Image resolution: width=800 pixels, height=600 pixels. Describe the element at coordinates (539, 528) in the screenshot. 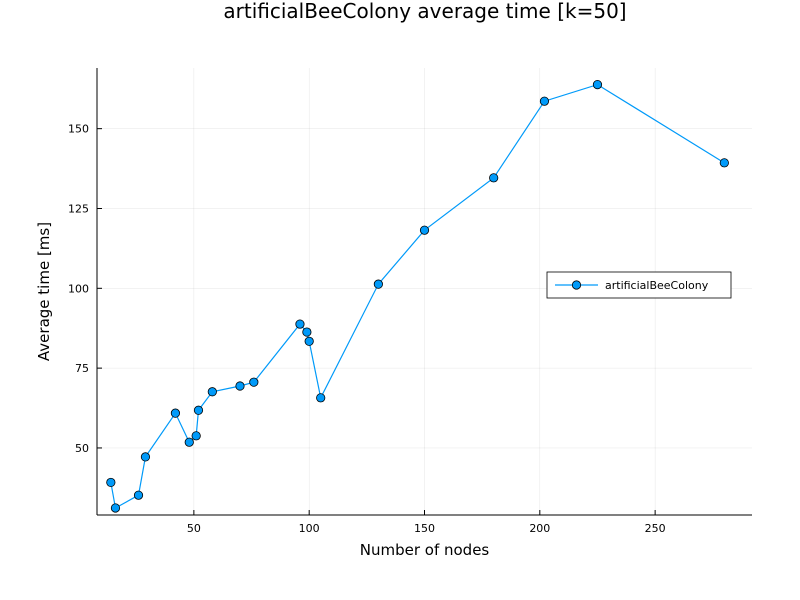

I see `x-tick-label: 200` at that location.